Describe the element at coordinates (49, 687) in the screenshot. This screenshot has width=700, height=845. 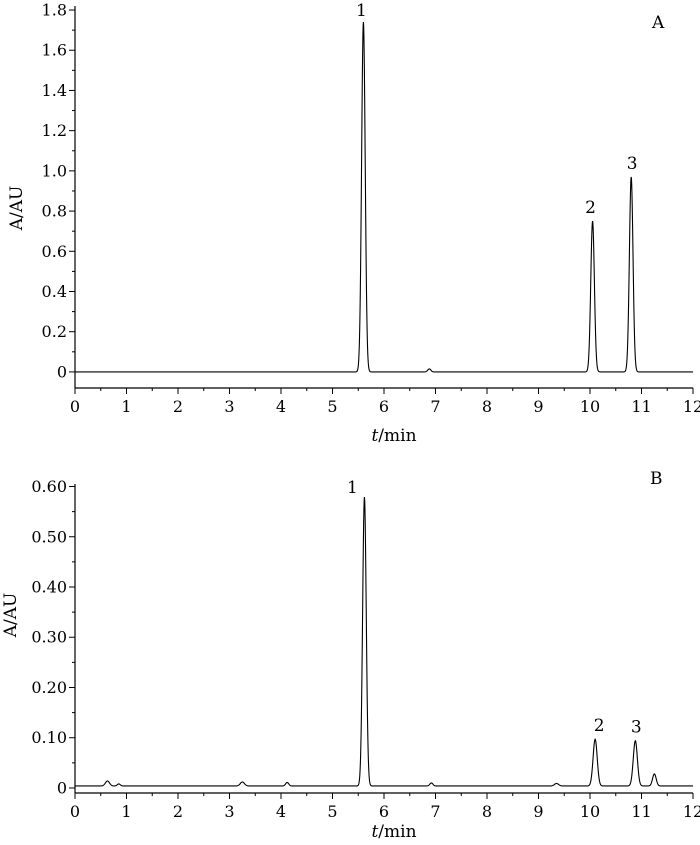
I see `y-tick-label: 0.20` at that location.